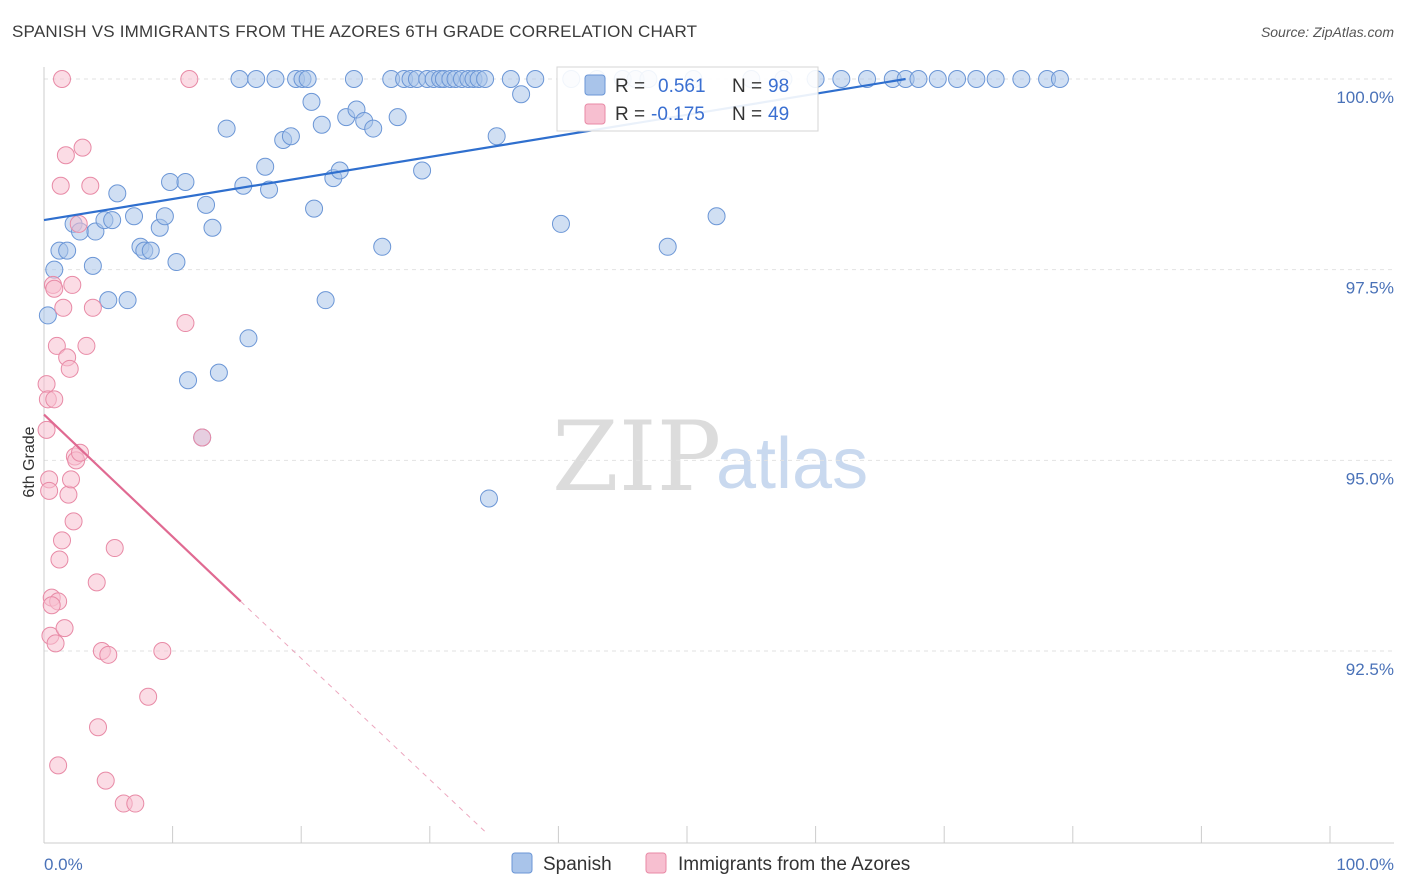 The image size is (1406, 892). I want to click on stats-legend-swatch-spanish, so click(595, 85).